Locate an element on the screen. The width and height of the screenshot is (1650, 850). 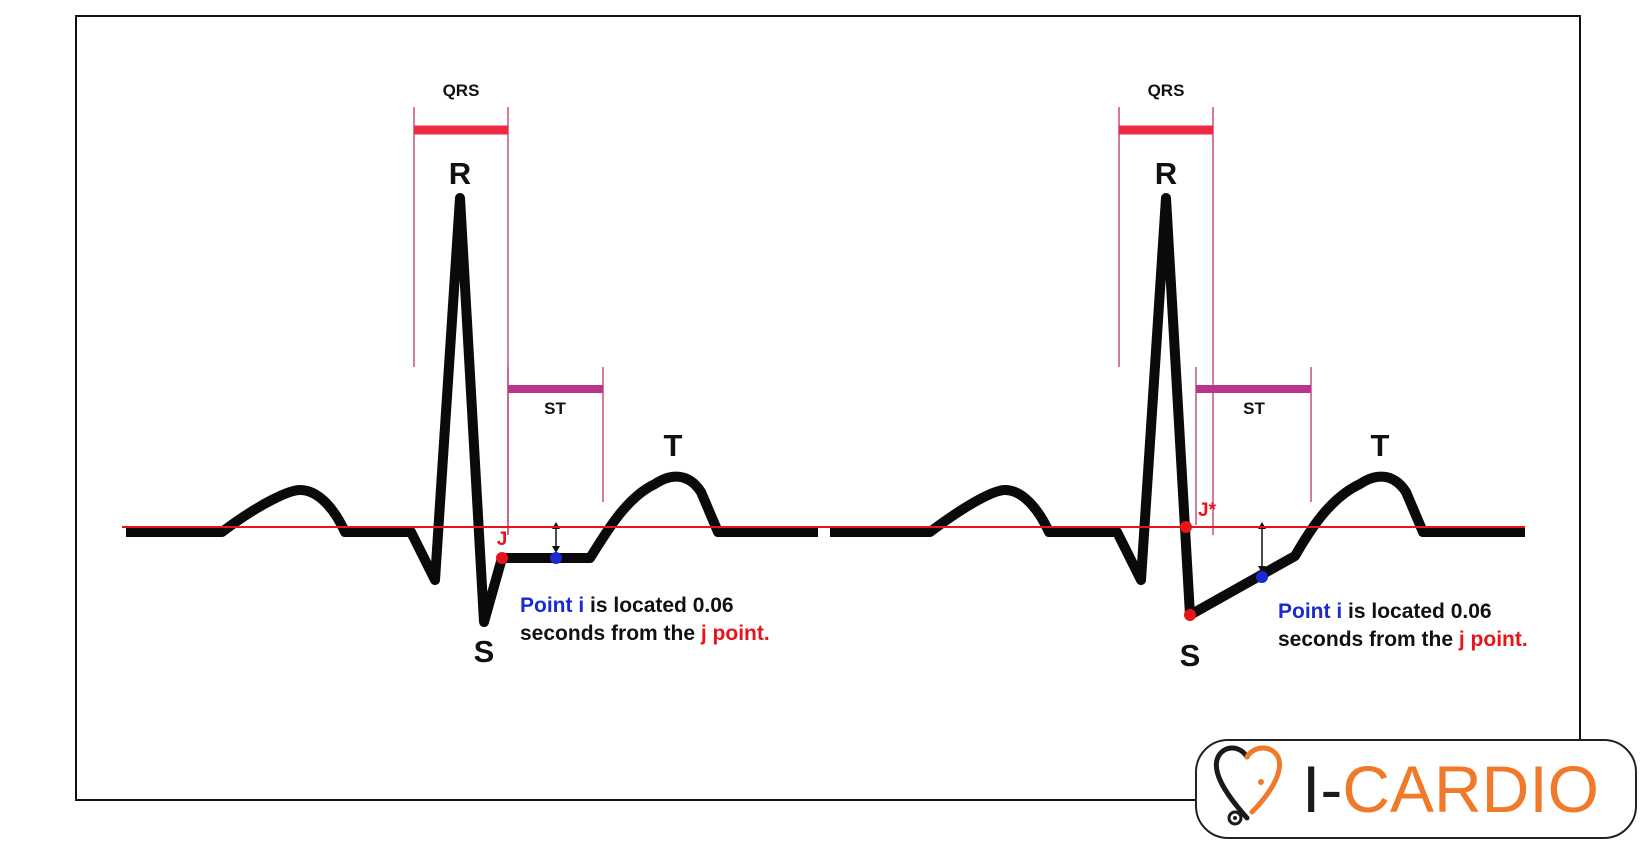
right-j-point is located at coordinates (1190, 615).